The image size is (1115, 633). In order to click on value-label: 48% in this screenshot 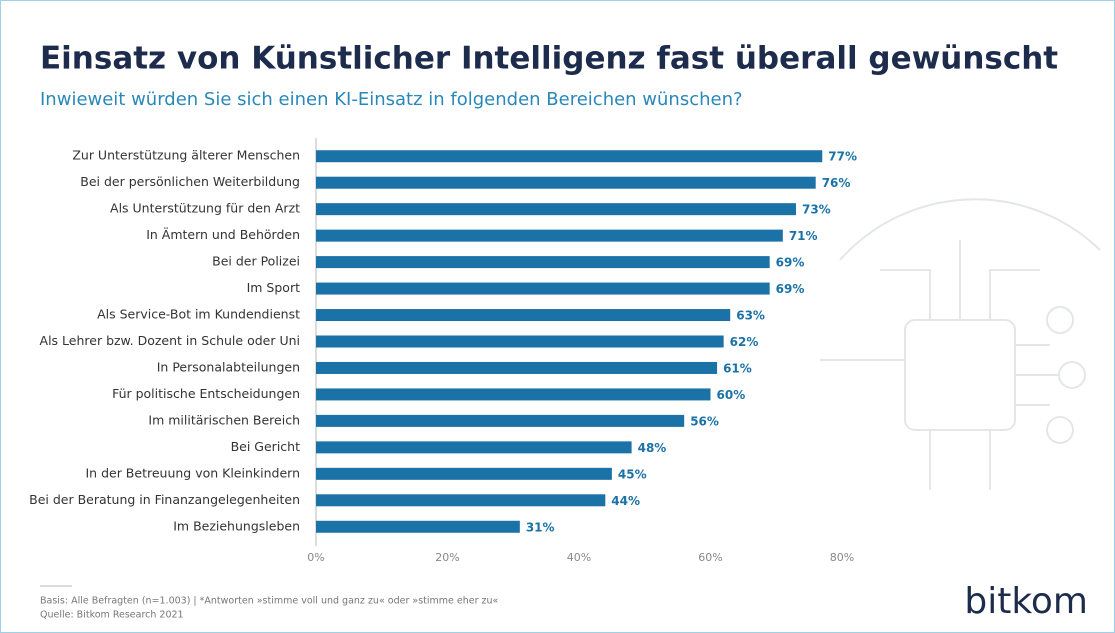, I will do `click(652, 448)`.